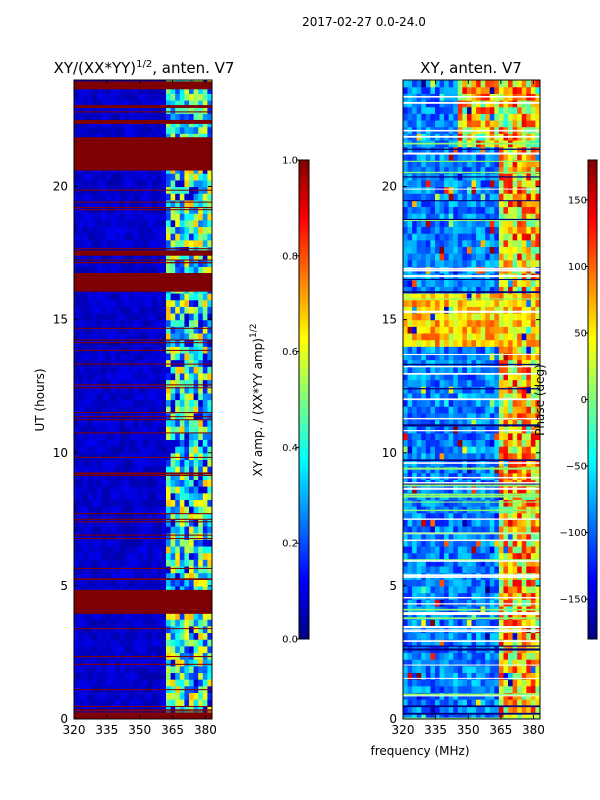 The height and width of the screenshot is (800, 600). What do you see at coordinates (290, 448) in the screenshot?
I see `amplitude-colorbar-tick-label: 0.4` at bounding box center [290, 448].